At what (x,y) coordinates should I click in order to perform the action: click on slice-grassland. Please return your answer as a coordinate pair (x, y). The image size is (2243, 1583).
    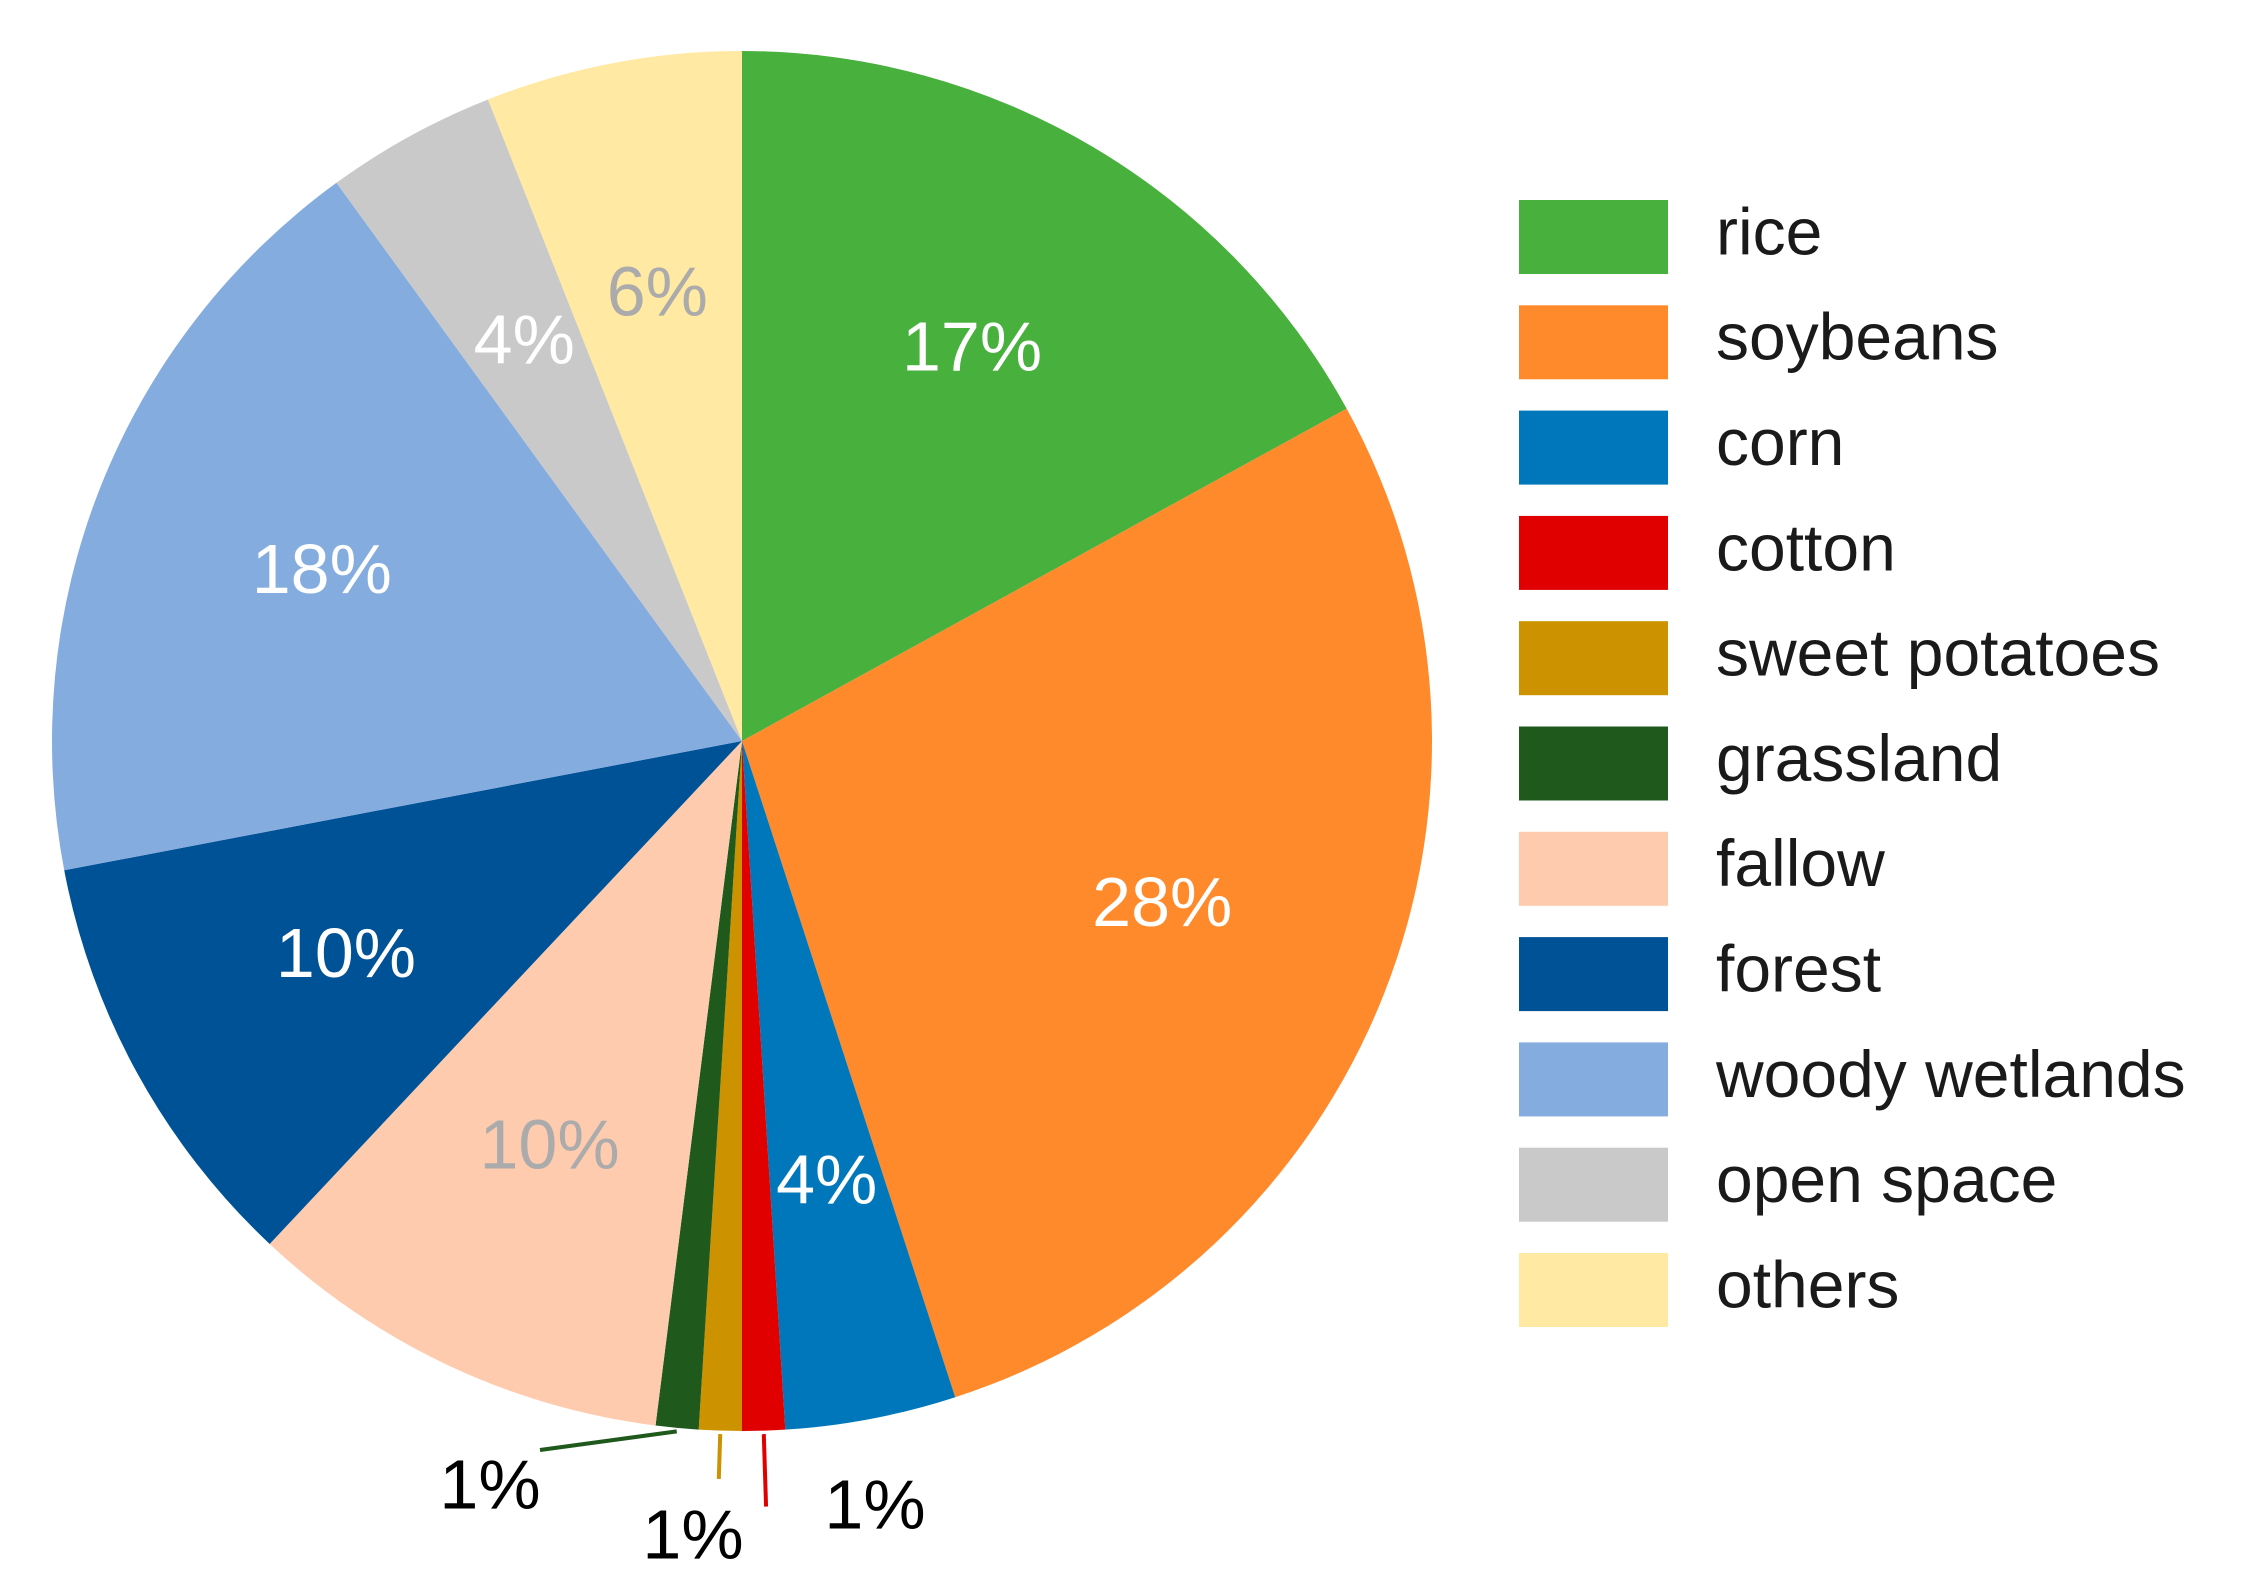
    Looking at the image, I should click on (698, 1085).